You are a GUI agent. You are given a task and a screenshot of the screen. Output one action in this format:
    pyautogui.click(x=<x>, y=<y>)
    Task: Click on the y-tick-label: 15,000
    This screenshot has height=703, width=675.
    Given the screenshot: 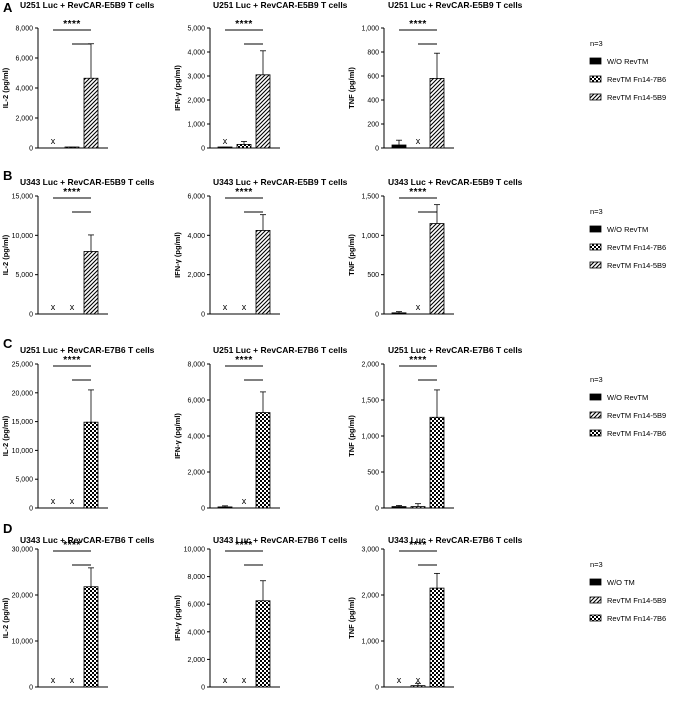 What is the action you would take?
    pyautogui.click(x=23, y=197)
    